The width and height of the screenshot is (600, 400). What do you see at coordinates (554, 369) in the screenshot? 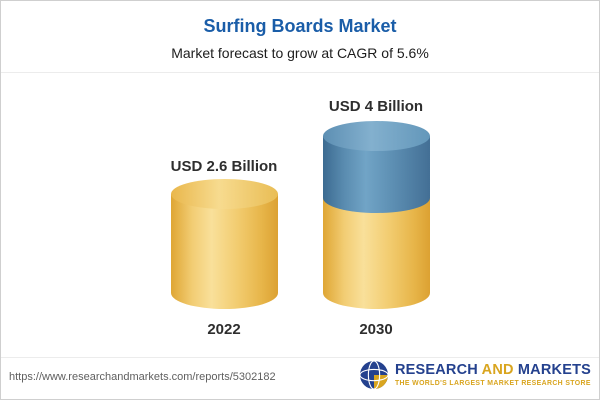
I see `logo-word-markets: MARKETS` at bounding box center [554, 369].